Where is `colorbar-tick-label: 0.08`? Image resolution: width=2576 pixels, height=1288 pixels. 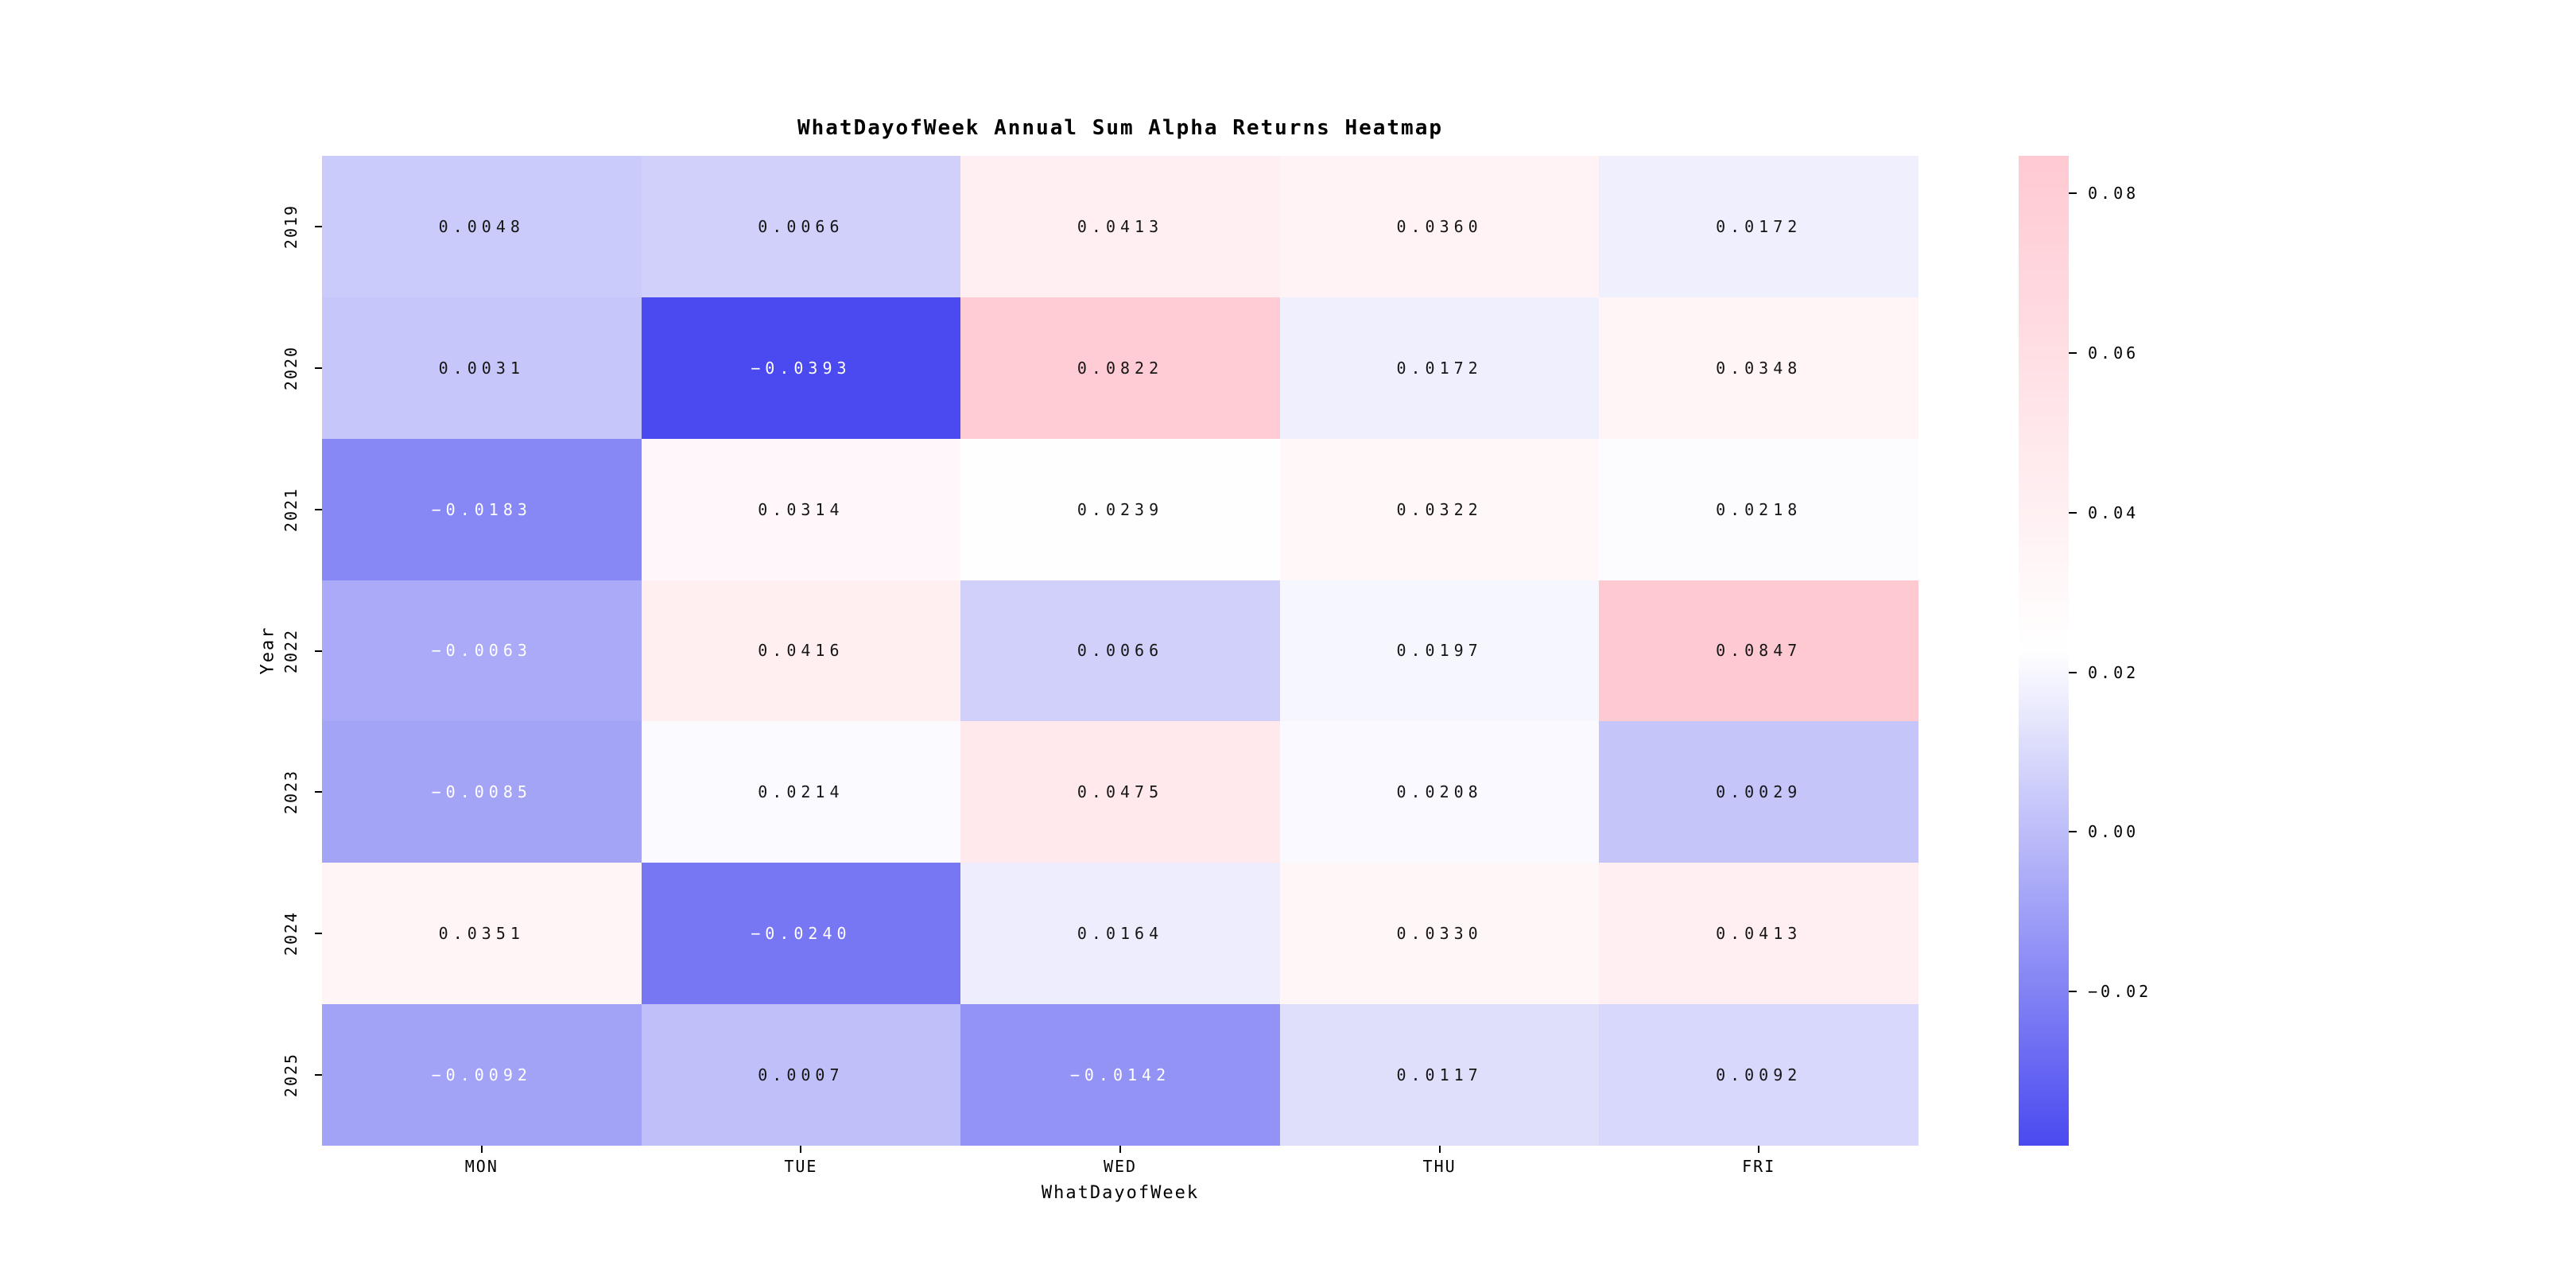 colorbar-tick-label: 0.08 is located at coordinates (2114, 194).